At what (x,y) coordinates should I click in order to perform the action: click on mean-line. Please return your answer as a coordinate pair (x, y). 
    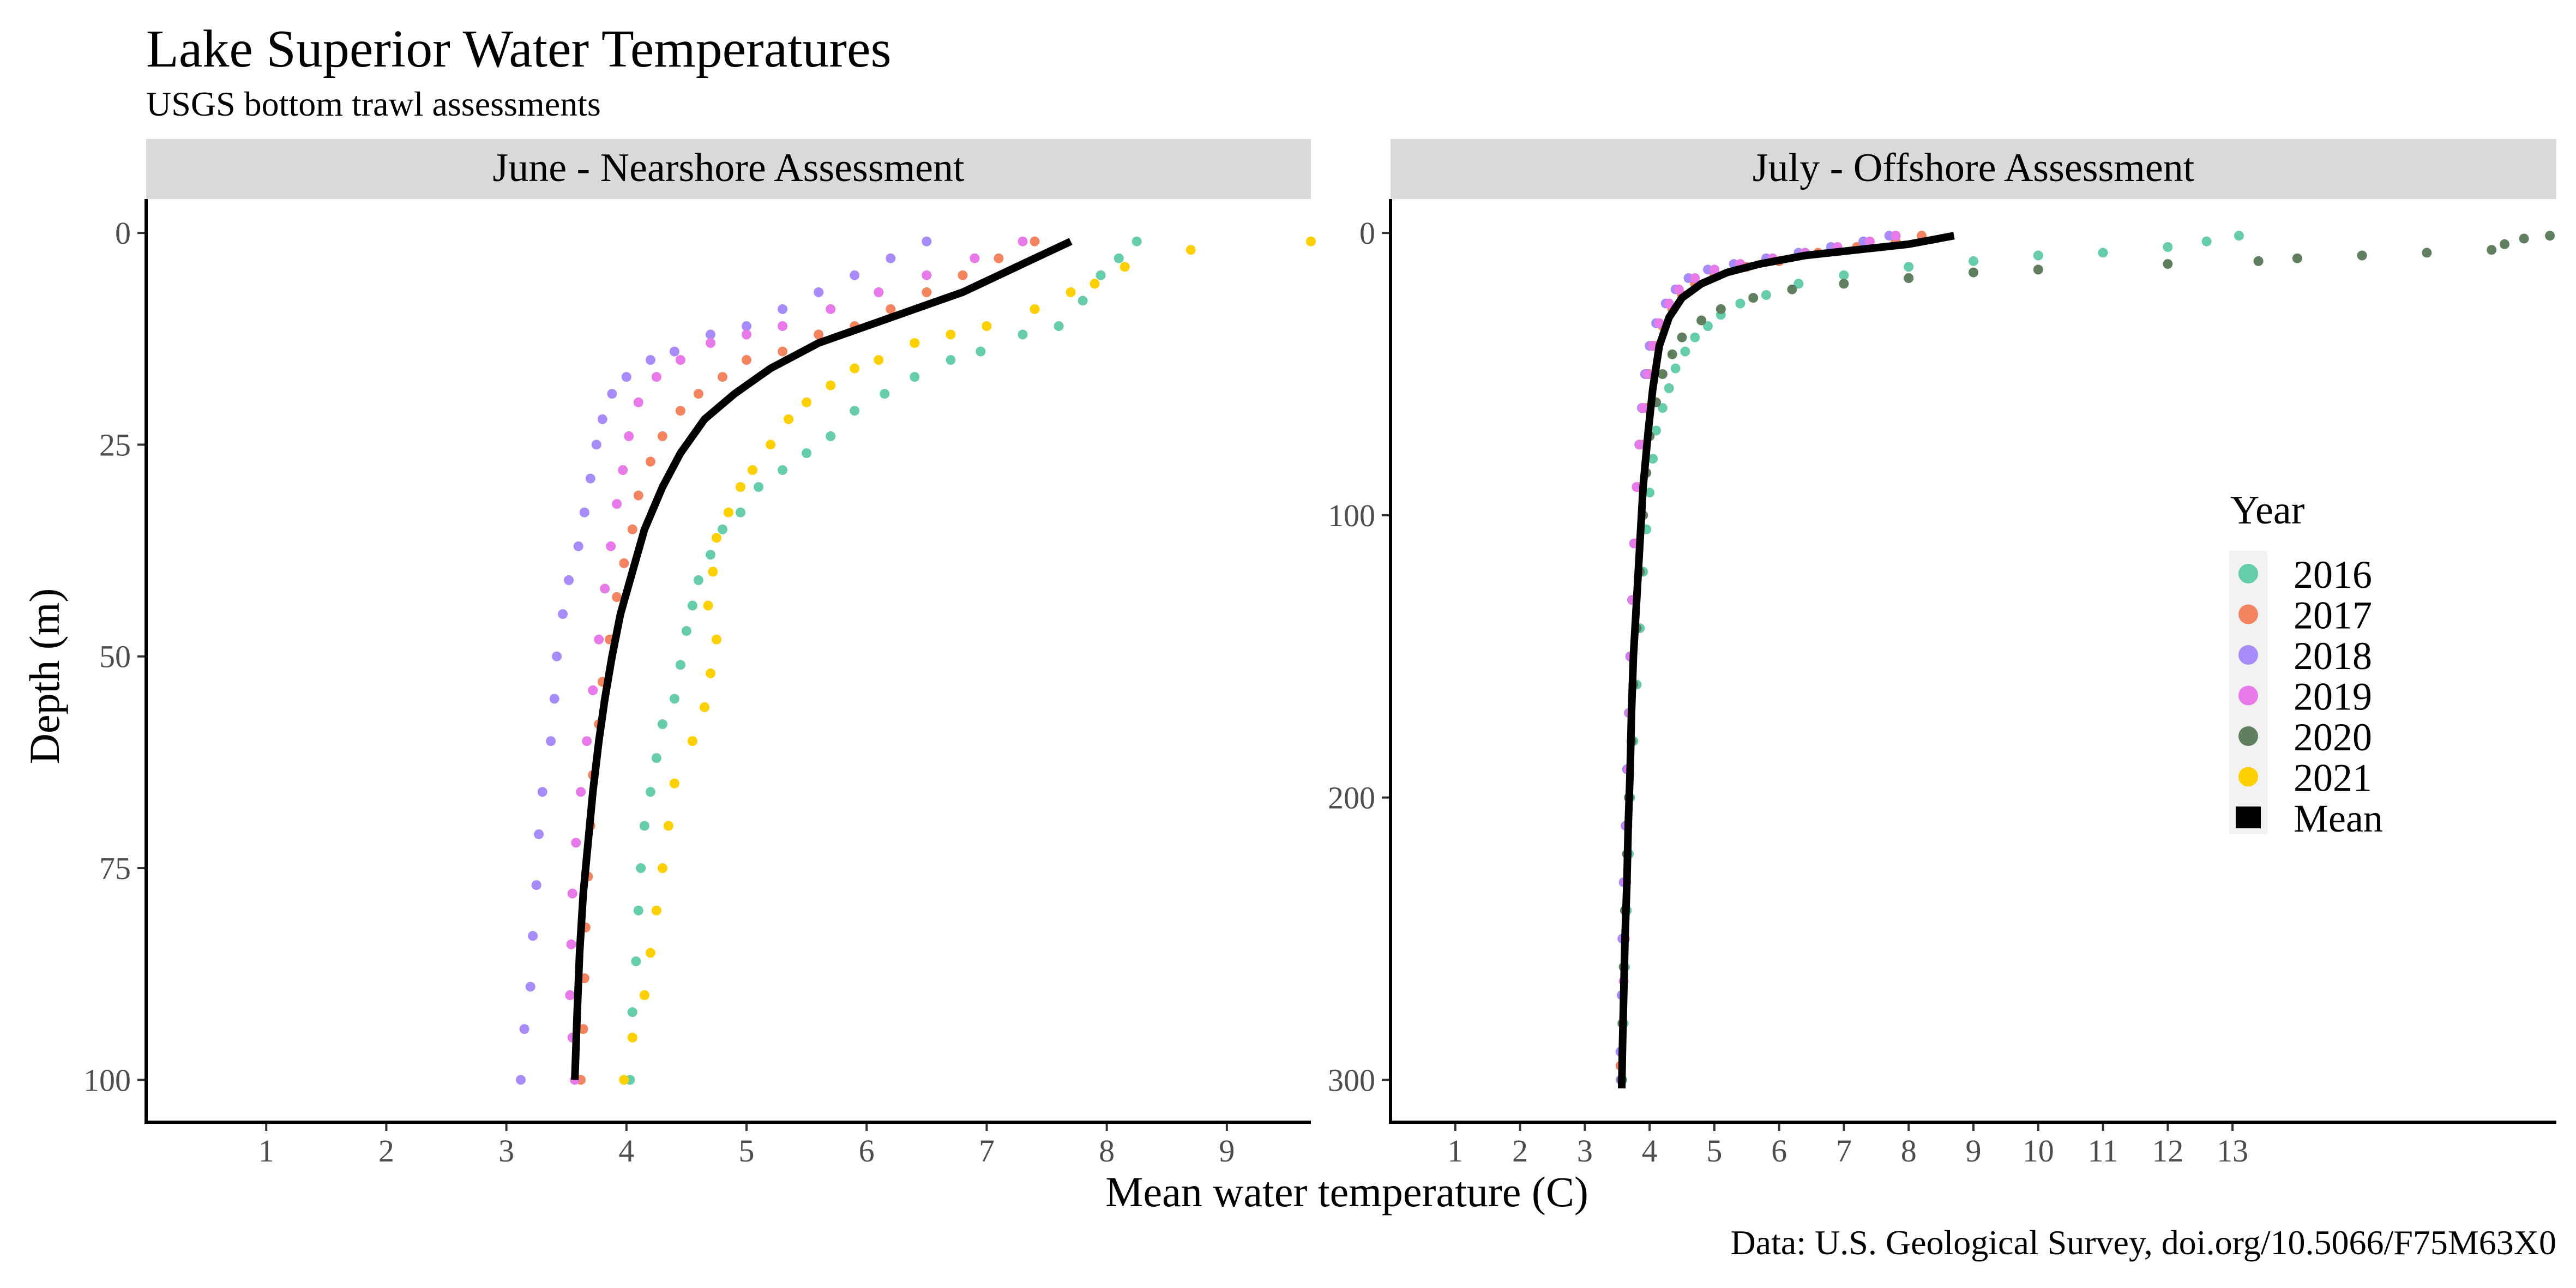
    Looking at the image, I should click on (822, 659).